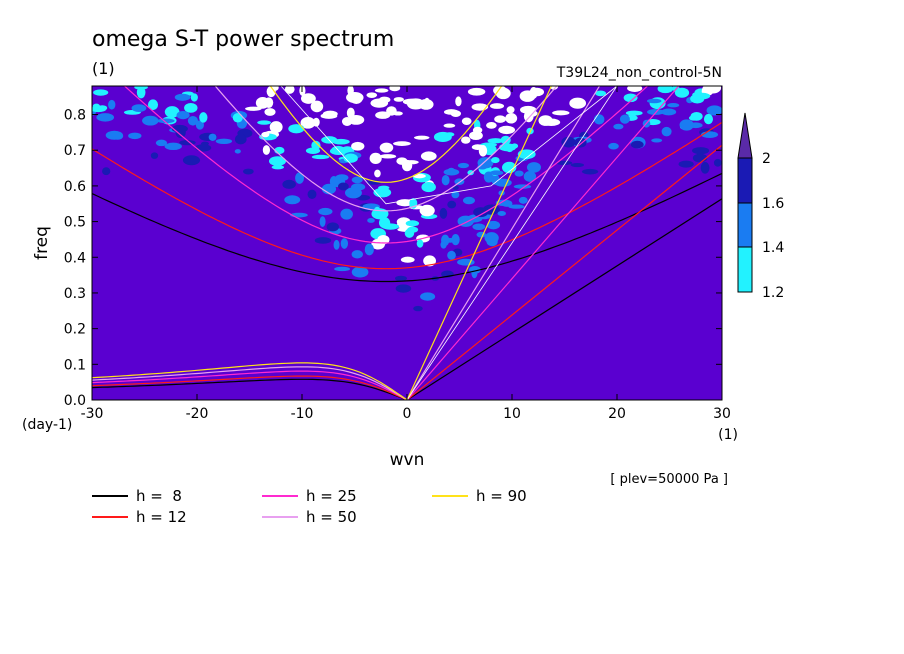 The image size is (904, 654). Describe the element at coordinates (501, 496) in the screenshot. I see `legend-label: h = 90` at that location.